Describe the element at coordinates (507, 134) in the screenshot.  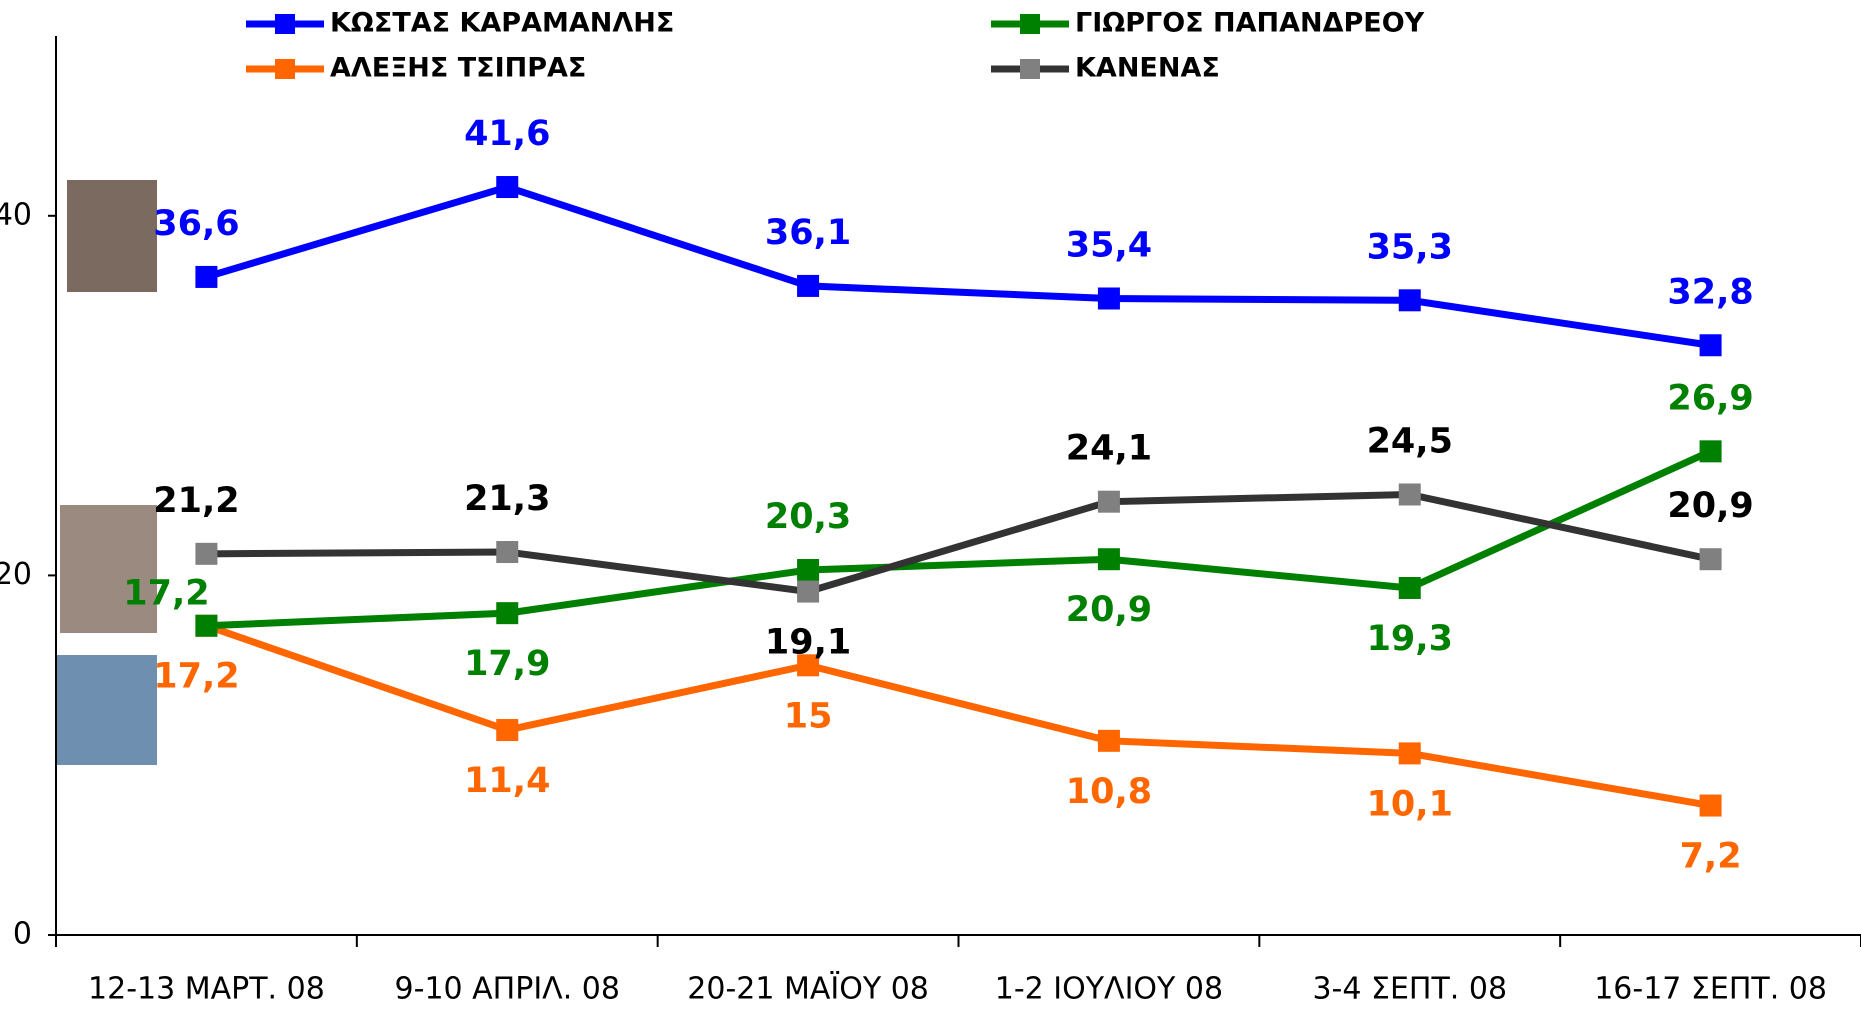
I see `data-label: 41,6` at that location.